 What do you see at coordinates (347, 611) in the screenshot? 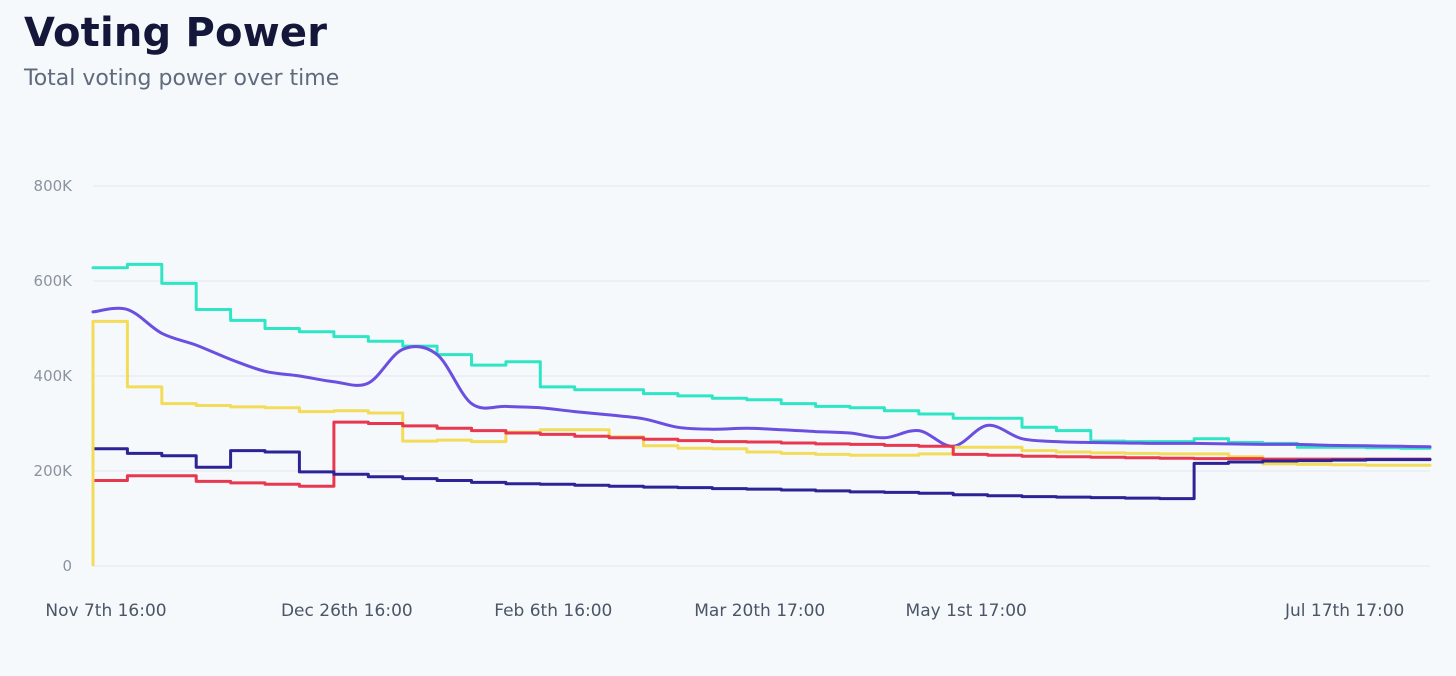
I see `x-tick-label: Dec 26th 16:00` at bounding box center [347, 611].